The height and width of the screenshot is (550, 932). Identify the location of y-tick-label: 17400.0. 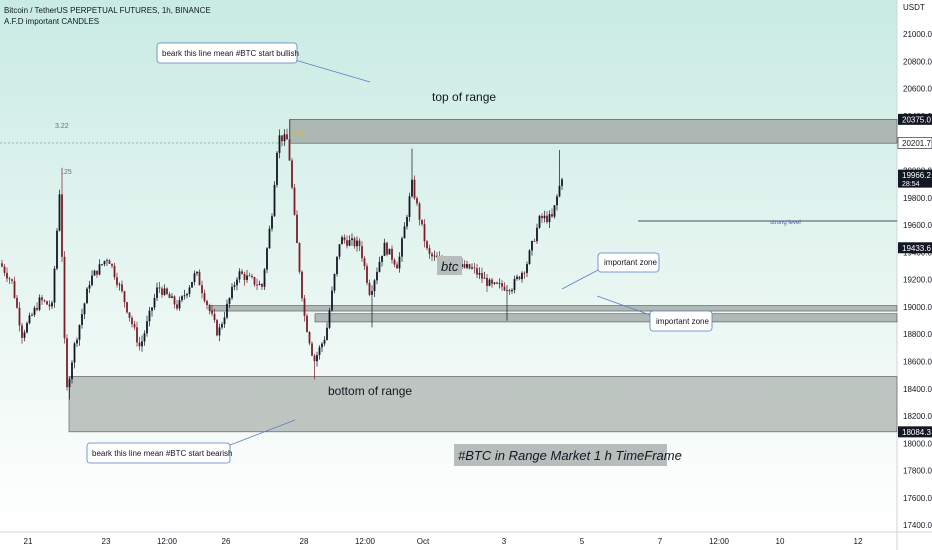
(917, 525).